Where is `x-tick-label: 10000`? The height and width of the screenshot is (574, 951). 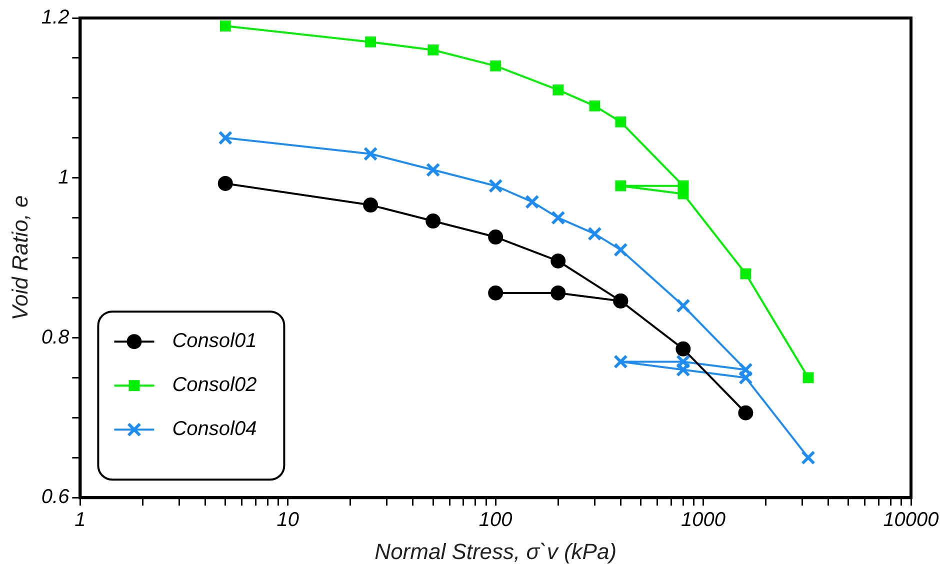
x-tick-label: 10000 is located at coordinates (911, 520).